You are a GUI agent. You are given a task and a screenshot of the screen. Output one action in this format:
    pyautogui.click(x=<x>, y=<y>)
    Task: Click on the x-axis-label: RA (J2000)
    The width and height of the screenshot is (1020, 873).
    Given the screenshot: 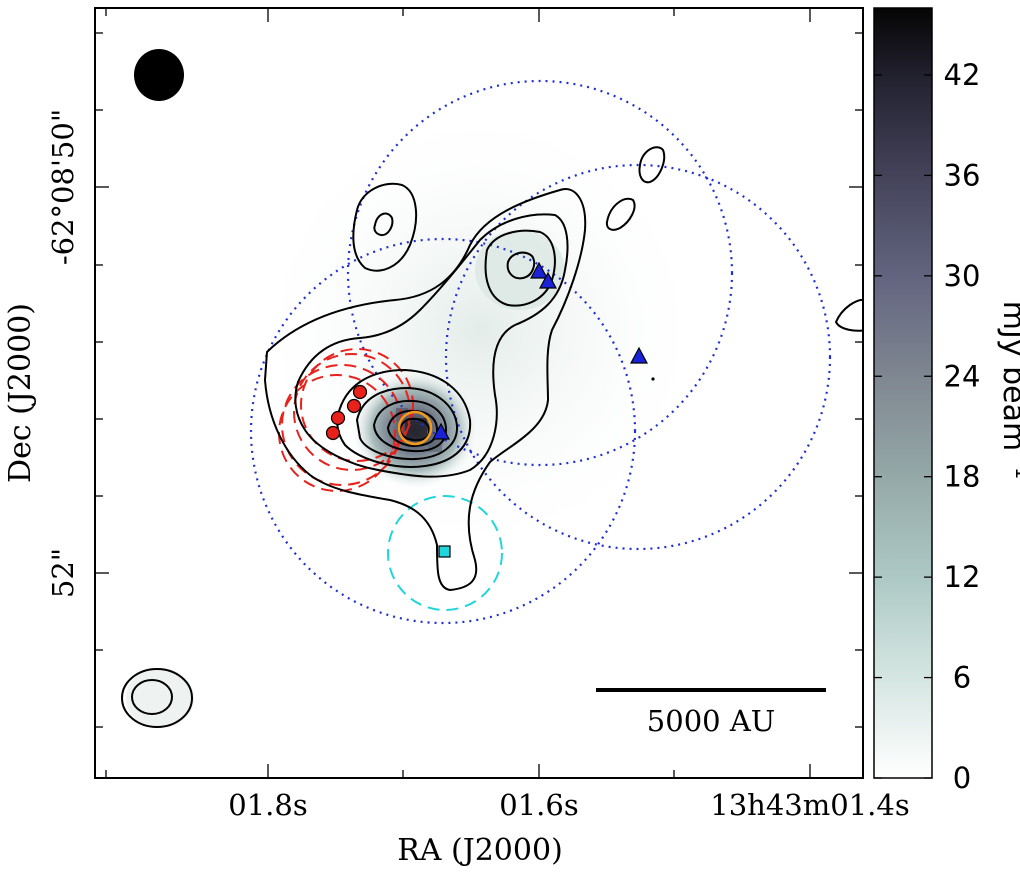 What is the action you would take?
    pyautogui.click(x=480, y=850)
    